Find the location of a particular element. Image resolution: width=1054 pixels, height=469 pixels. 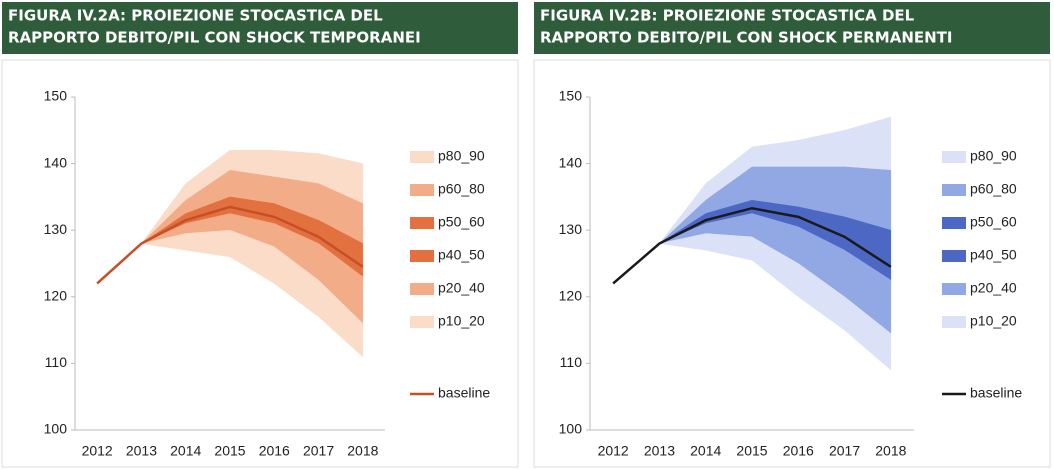

chart-title: RAPPORTO DEBITO/PIL CON SHOCK TEMPORANEI is located at coordinates (214, 38).